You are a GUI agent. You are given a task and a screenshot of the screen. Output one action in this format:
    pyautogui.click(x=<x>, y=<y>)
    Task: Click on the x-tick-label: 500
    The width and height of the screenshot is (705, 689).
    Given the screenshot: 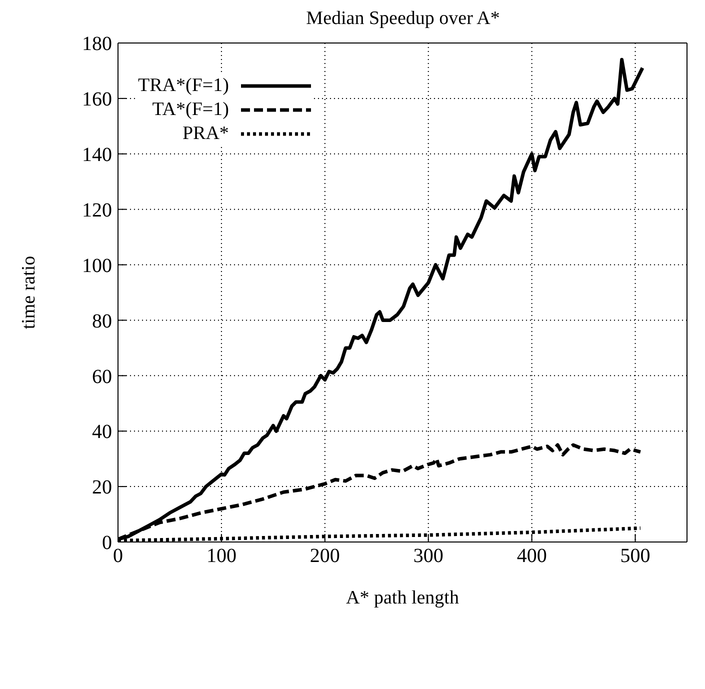 What is the action you would take?
    pyautogui.click(x=635, y=556)
    